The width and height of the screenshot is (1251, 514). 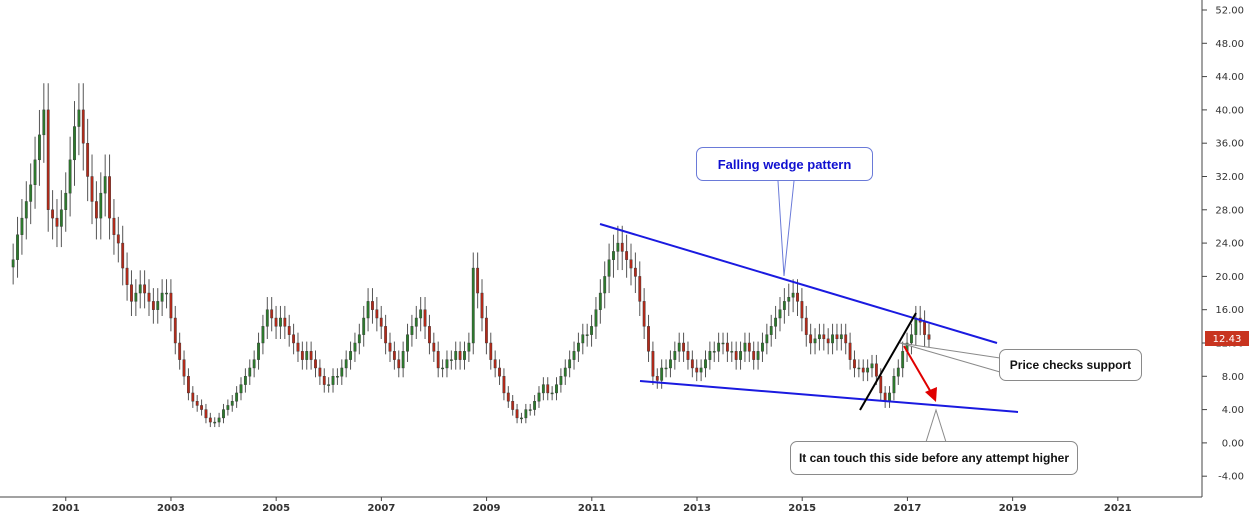 I want to click on y-tick-label: 24.00, so click(x=1229, y=244).